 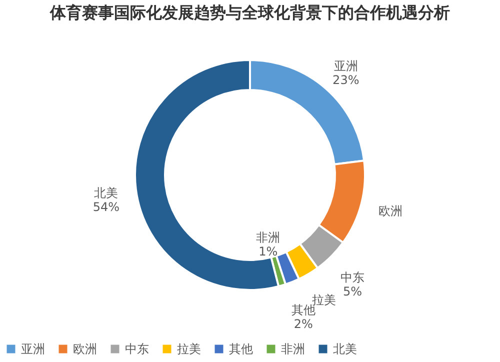 What do you see at coordinates (345, 349) in the screenshot?
I see `legend-label: 北美` at bounding box center [345, 349].